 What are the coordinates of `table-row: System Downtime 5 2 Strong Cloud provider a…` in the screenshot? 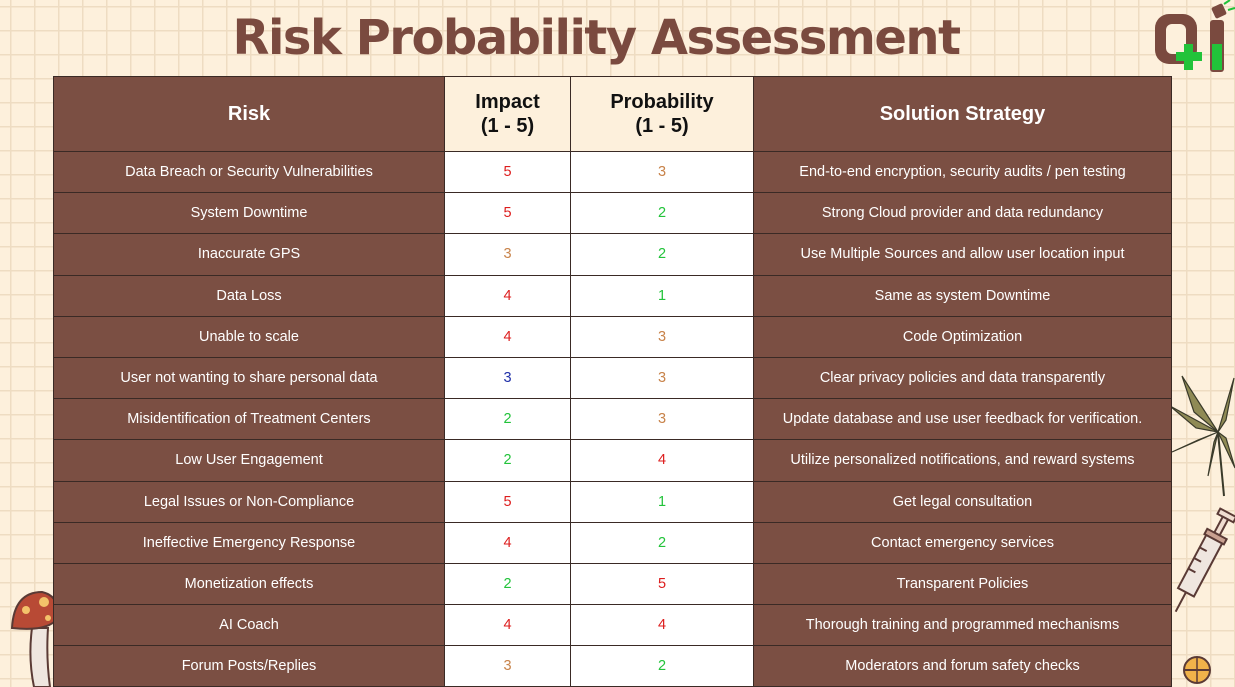 It's located at (612, 213).